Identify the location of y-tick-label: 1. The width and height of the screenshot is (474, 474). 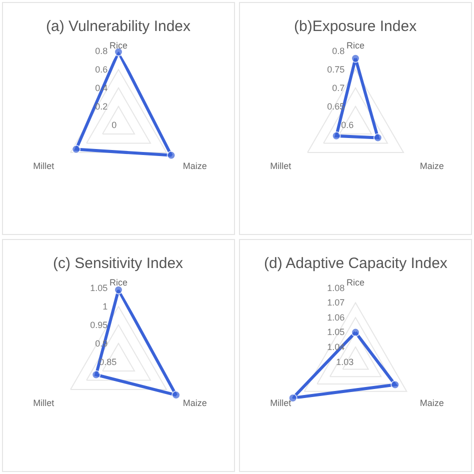
(109, 306).